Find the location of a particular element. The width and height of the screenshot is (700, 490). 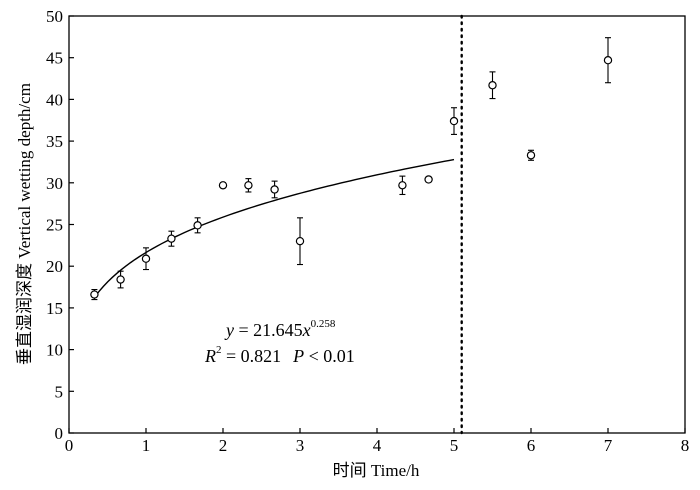

fit-curve is located at coordinates (274, 228).